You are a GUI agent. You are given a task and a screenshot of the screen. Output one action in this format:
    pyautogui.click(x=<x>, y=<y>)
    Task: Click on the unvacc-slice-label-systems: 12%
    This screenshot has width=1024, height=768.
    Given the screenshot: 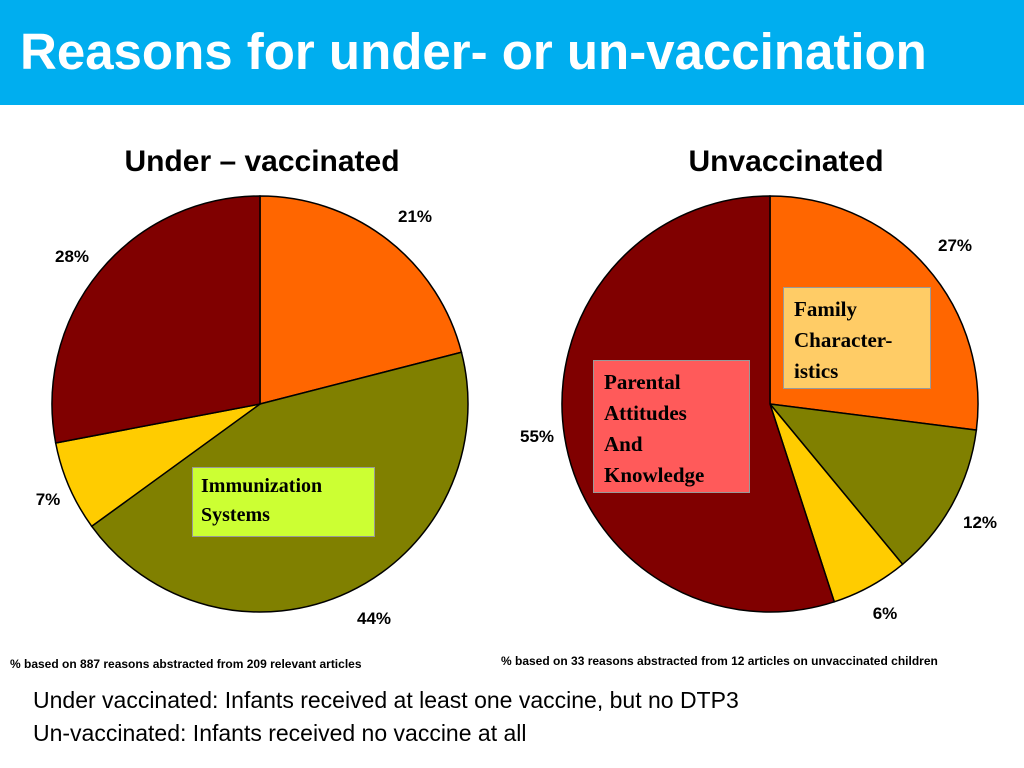 What is the action you would take?
    pyautogui.click(x=980, y=522)
    